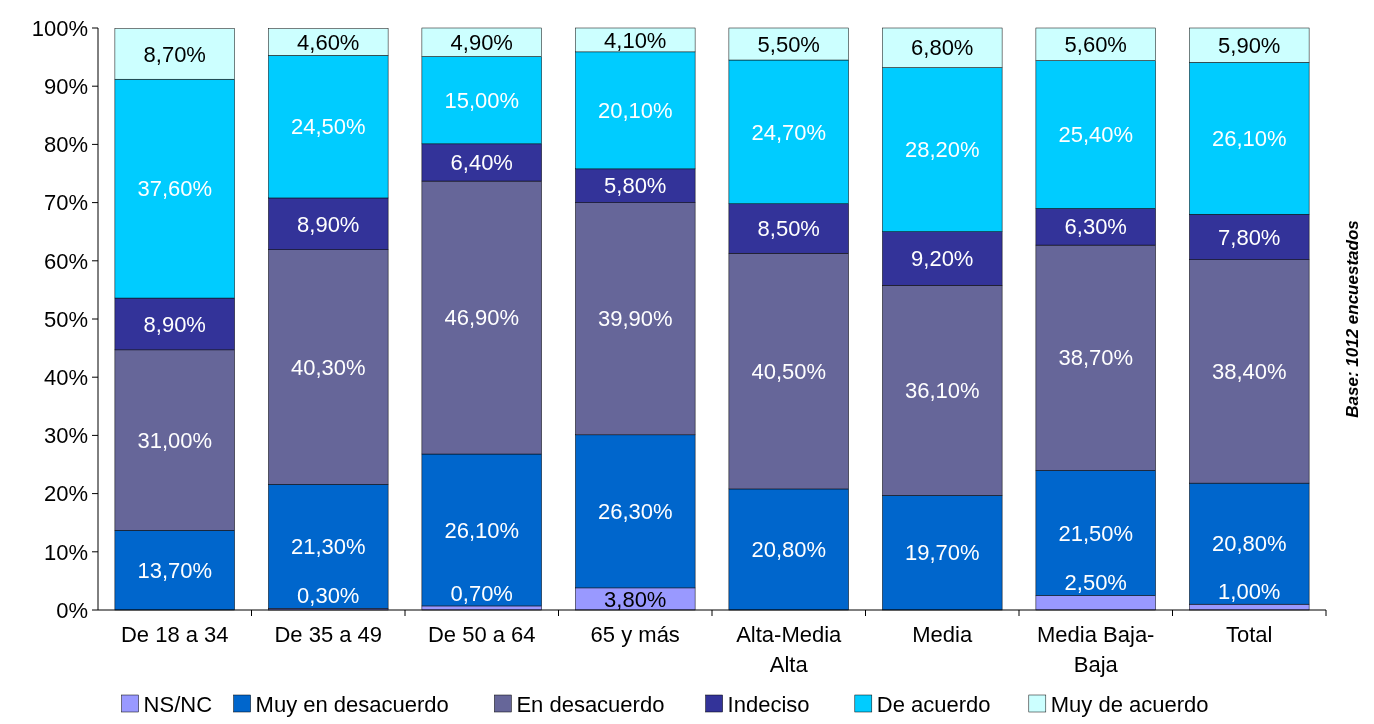 The image size is (1374, 724). Describe the element at coordinates (635, 319) in the screenshot. I see `data-label: 39,90%` at that location.